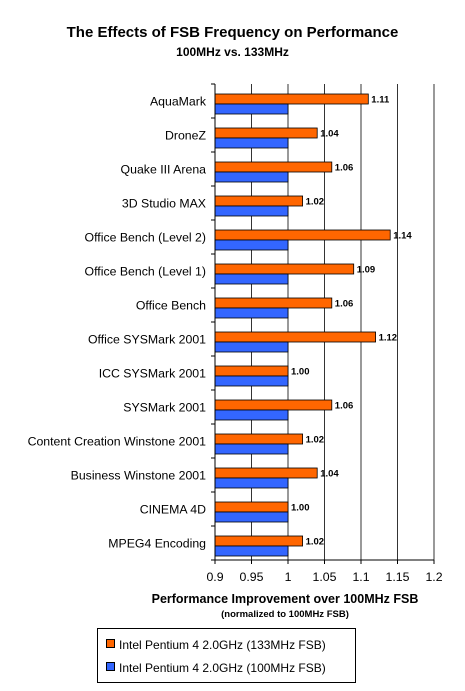  What do you see at coordinates (164, 408) in the screenshot?
I see `category-label: SYSMark 2001` at bounding box center [164, 408].